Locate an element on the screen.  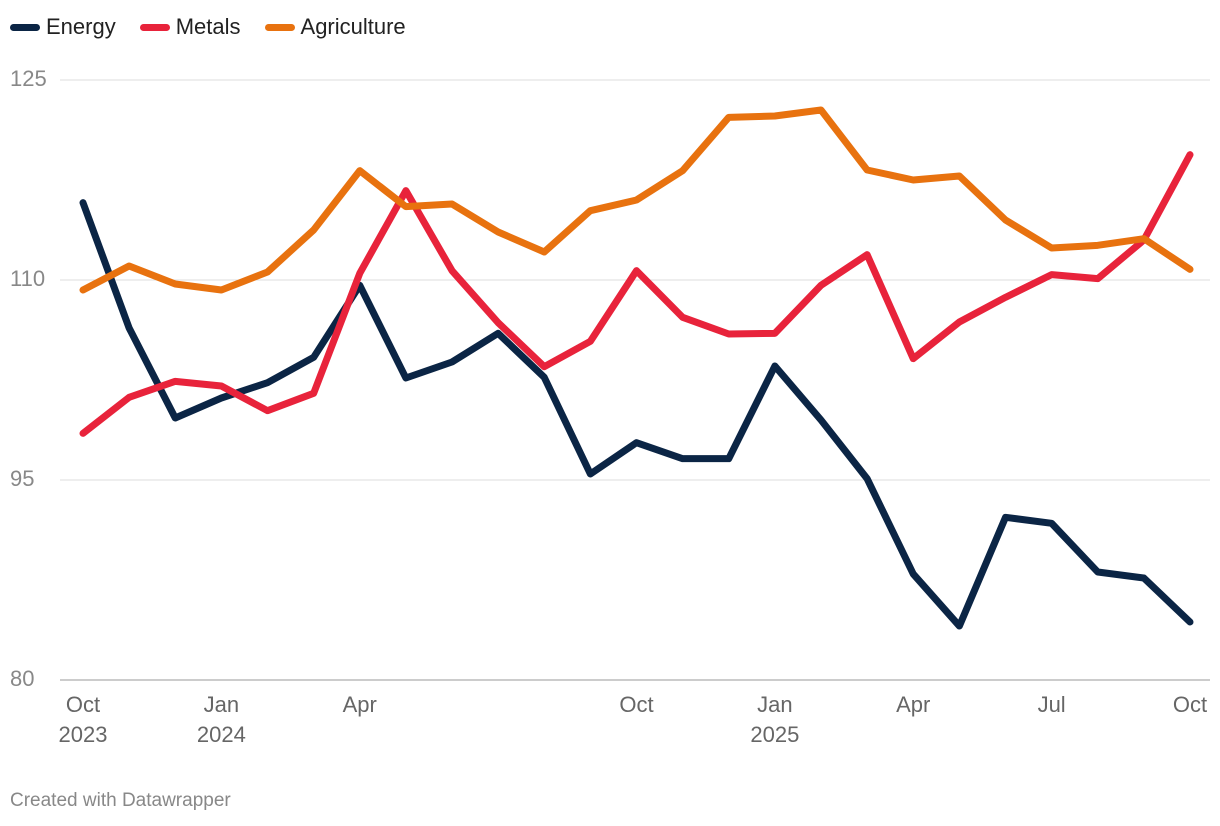
x-tick-label: Oct 2023 is located at coordinates (83, 719).